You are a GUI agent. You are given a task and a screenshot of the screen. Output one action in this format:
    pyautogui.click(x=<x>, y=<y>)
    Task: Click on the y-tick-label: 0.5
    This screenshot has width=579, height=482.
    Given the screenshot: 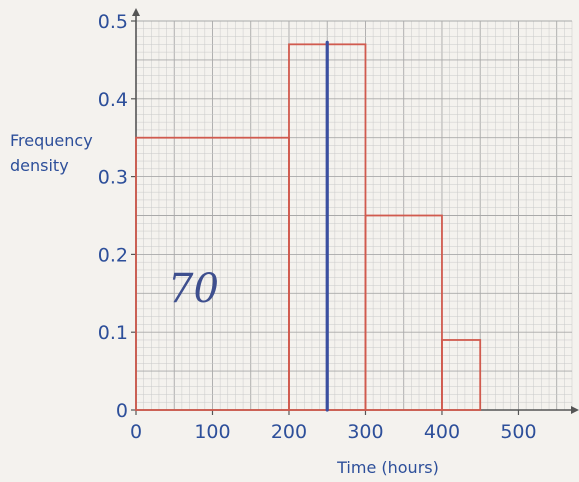 What is the action you would take?
    pyautogui.click(x=113, y=22)
    